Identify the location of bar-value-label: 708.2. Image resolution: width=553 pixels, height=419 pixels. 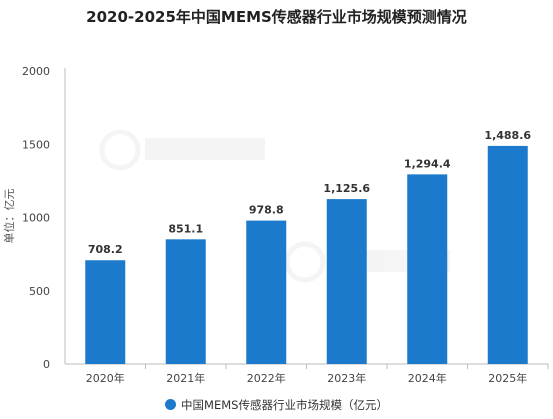
(105, 249).